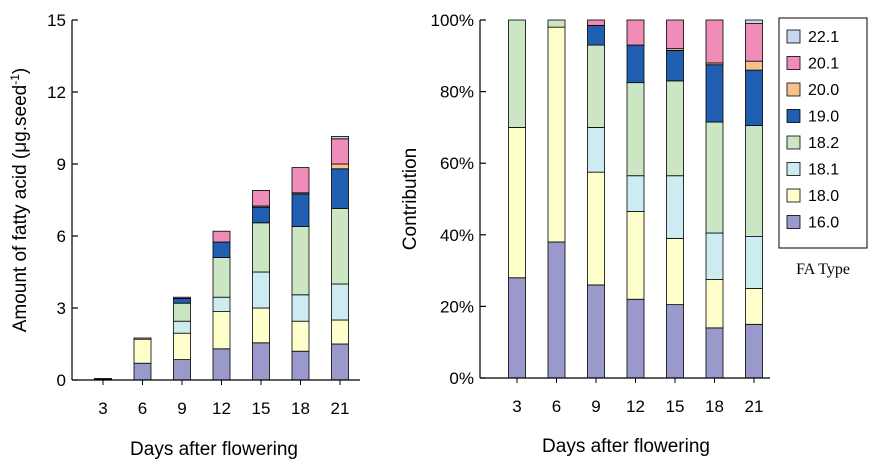 This screenshot has width=872, height=461. Describe the element at coordinates (823, 223) in the screenshot. I see `legend-label-16-0: 16.0` at that location.